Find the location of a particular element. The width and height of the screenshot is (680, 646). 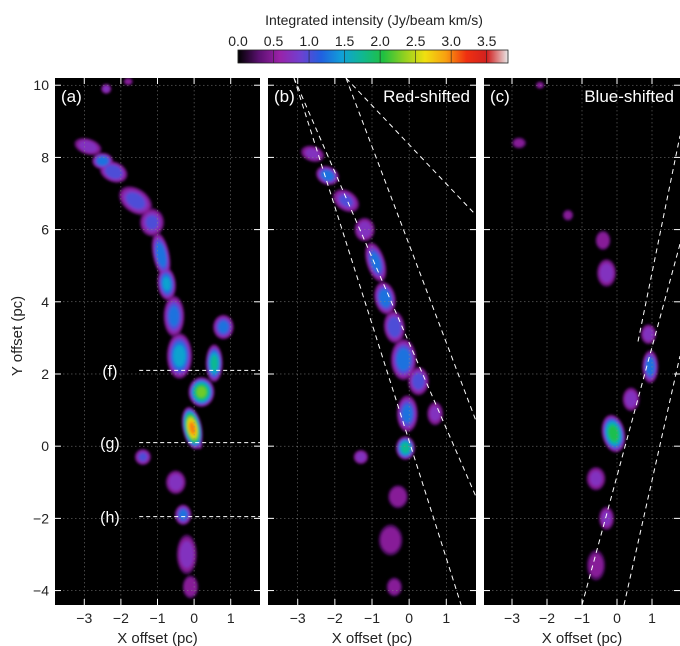

colorbar-tick-label: 3.5 is located at coordinates (487, 41).